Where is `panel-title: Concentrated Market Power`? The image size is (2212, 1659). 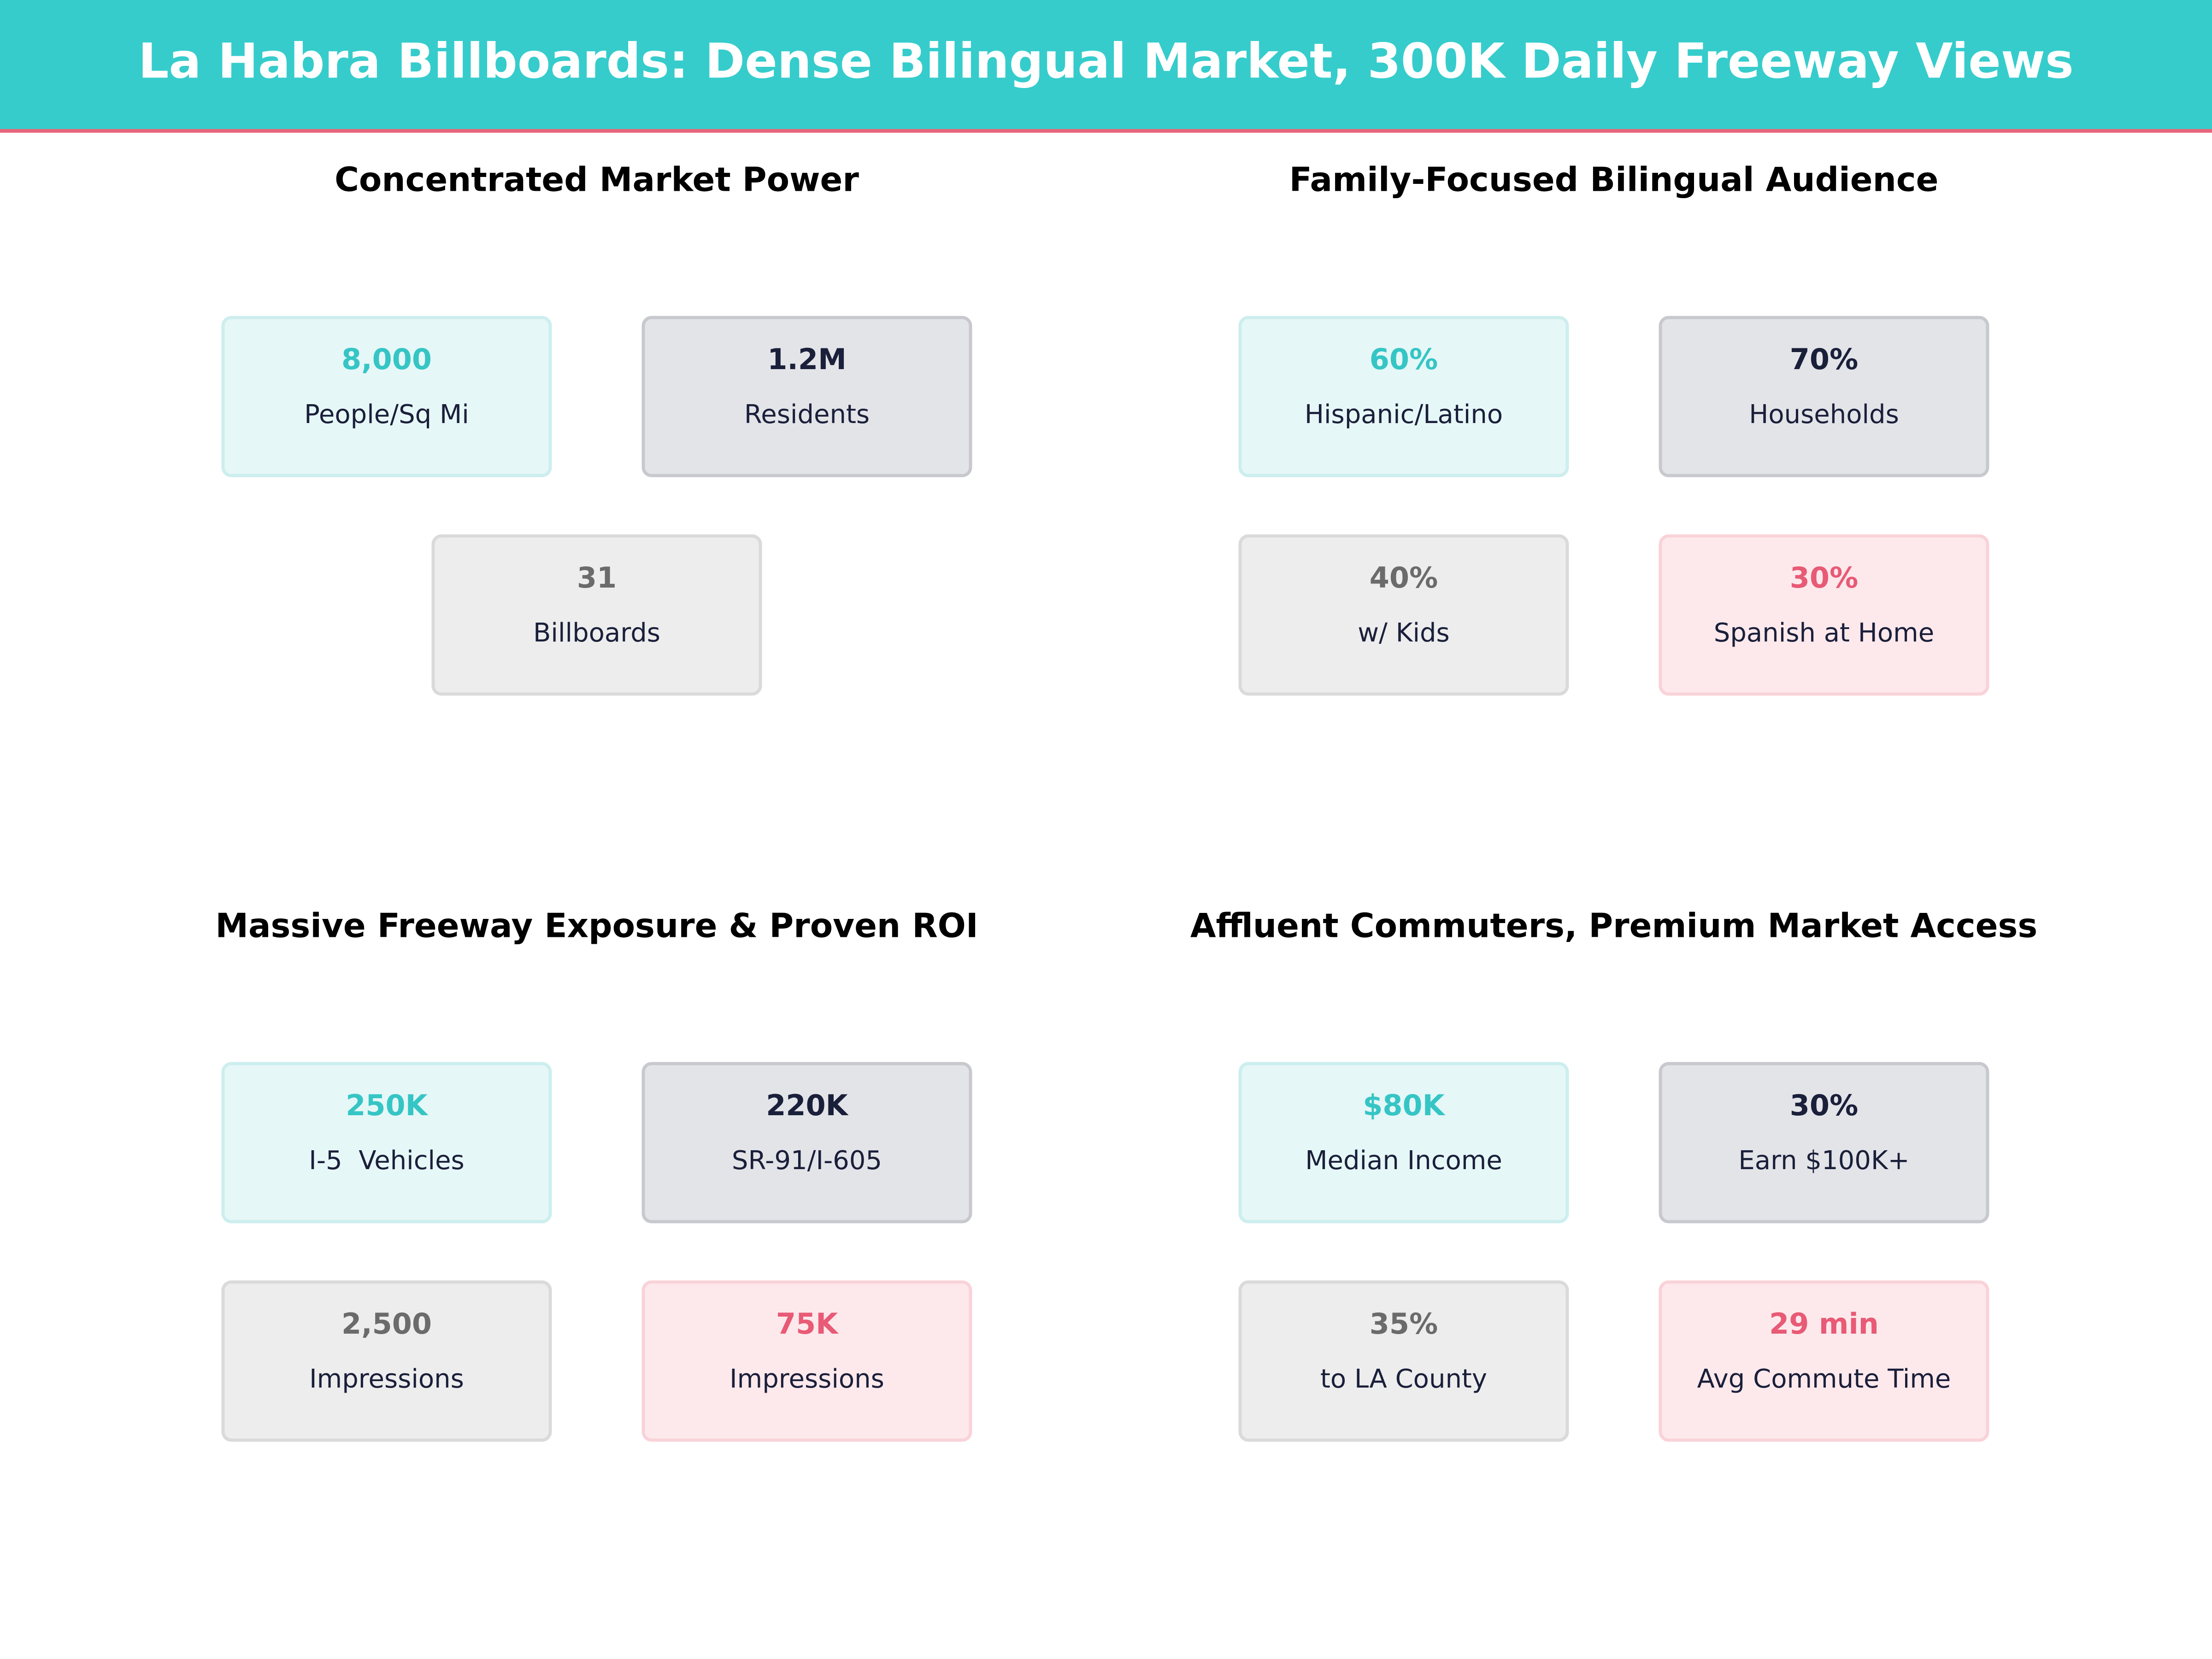
panel-title: Concentrated Market Power is located at coordinates (597, 179).